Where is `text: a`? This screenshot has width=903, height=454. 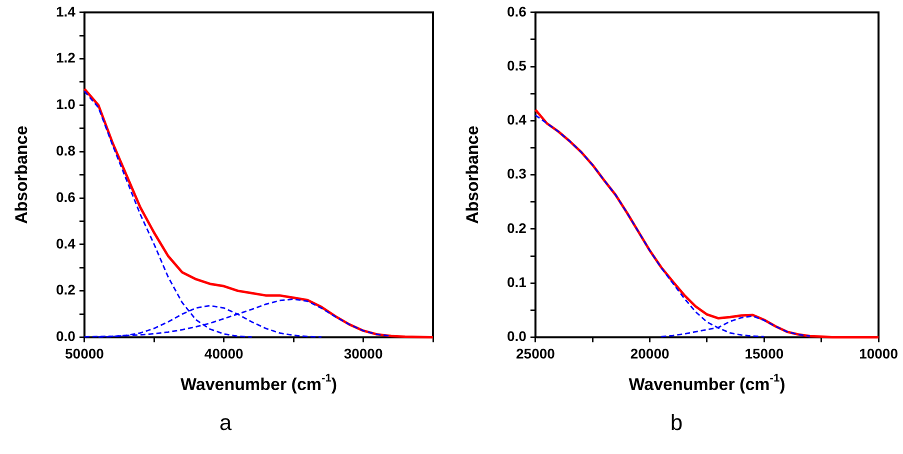 text: a is located at coordinates (225, 423).